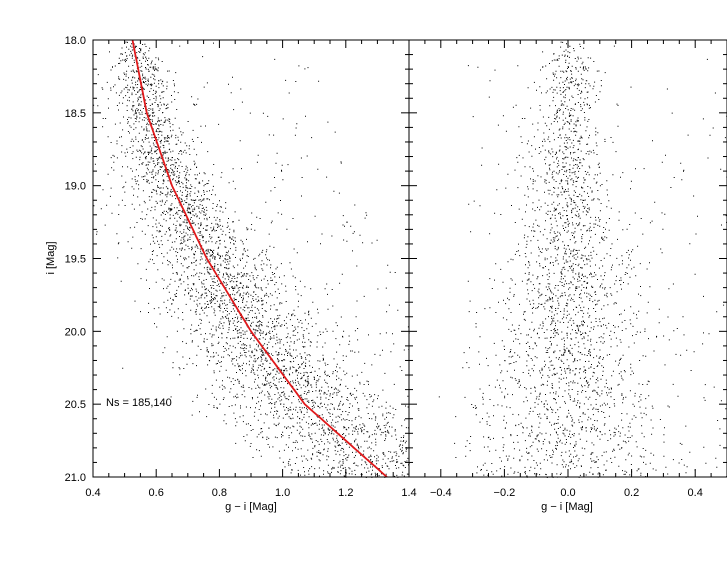 The image size is (727, 581). I want to click on x-tick-label: 1.0, so click(282, 493).